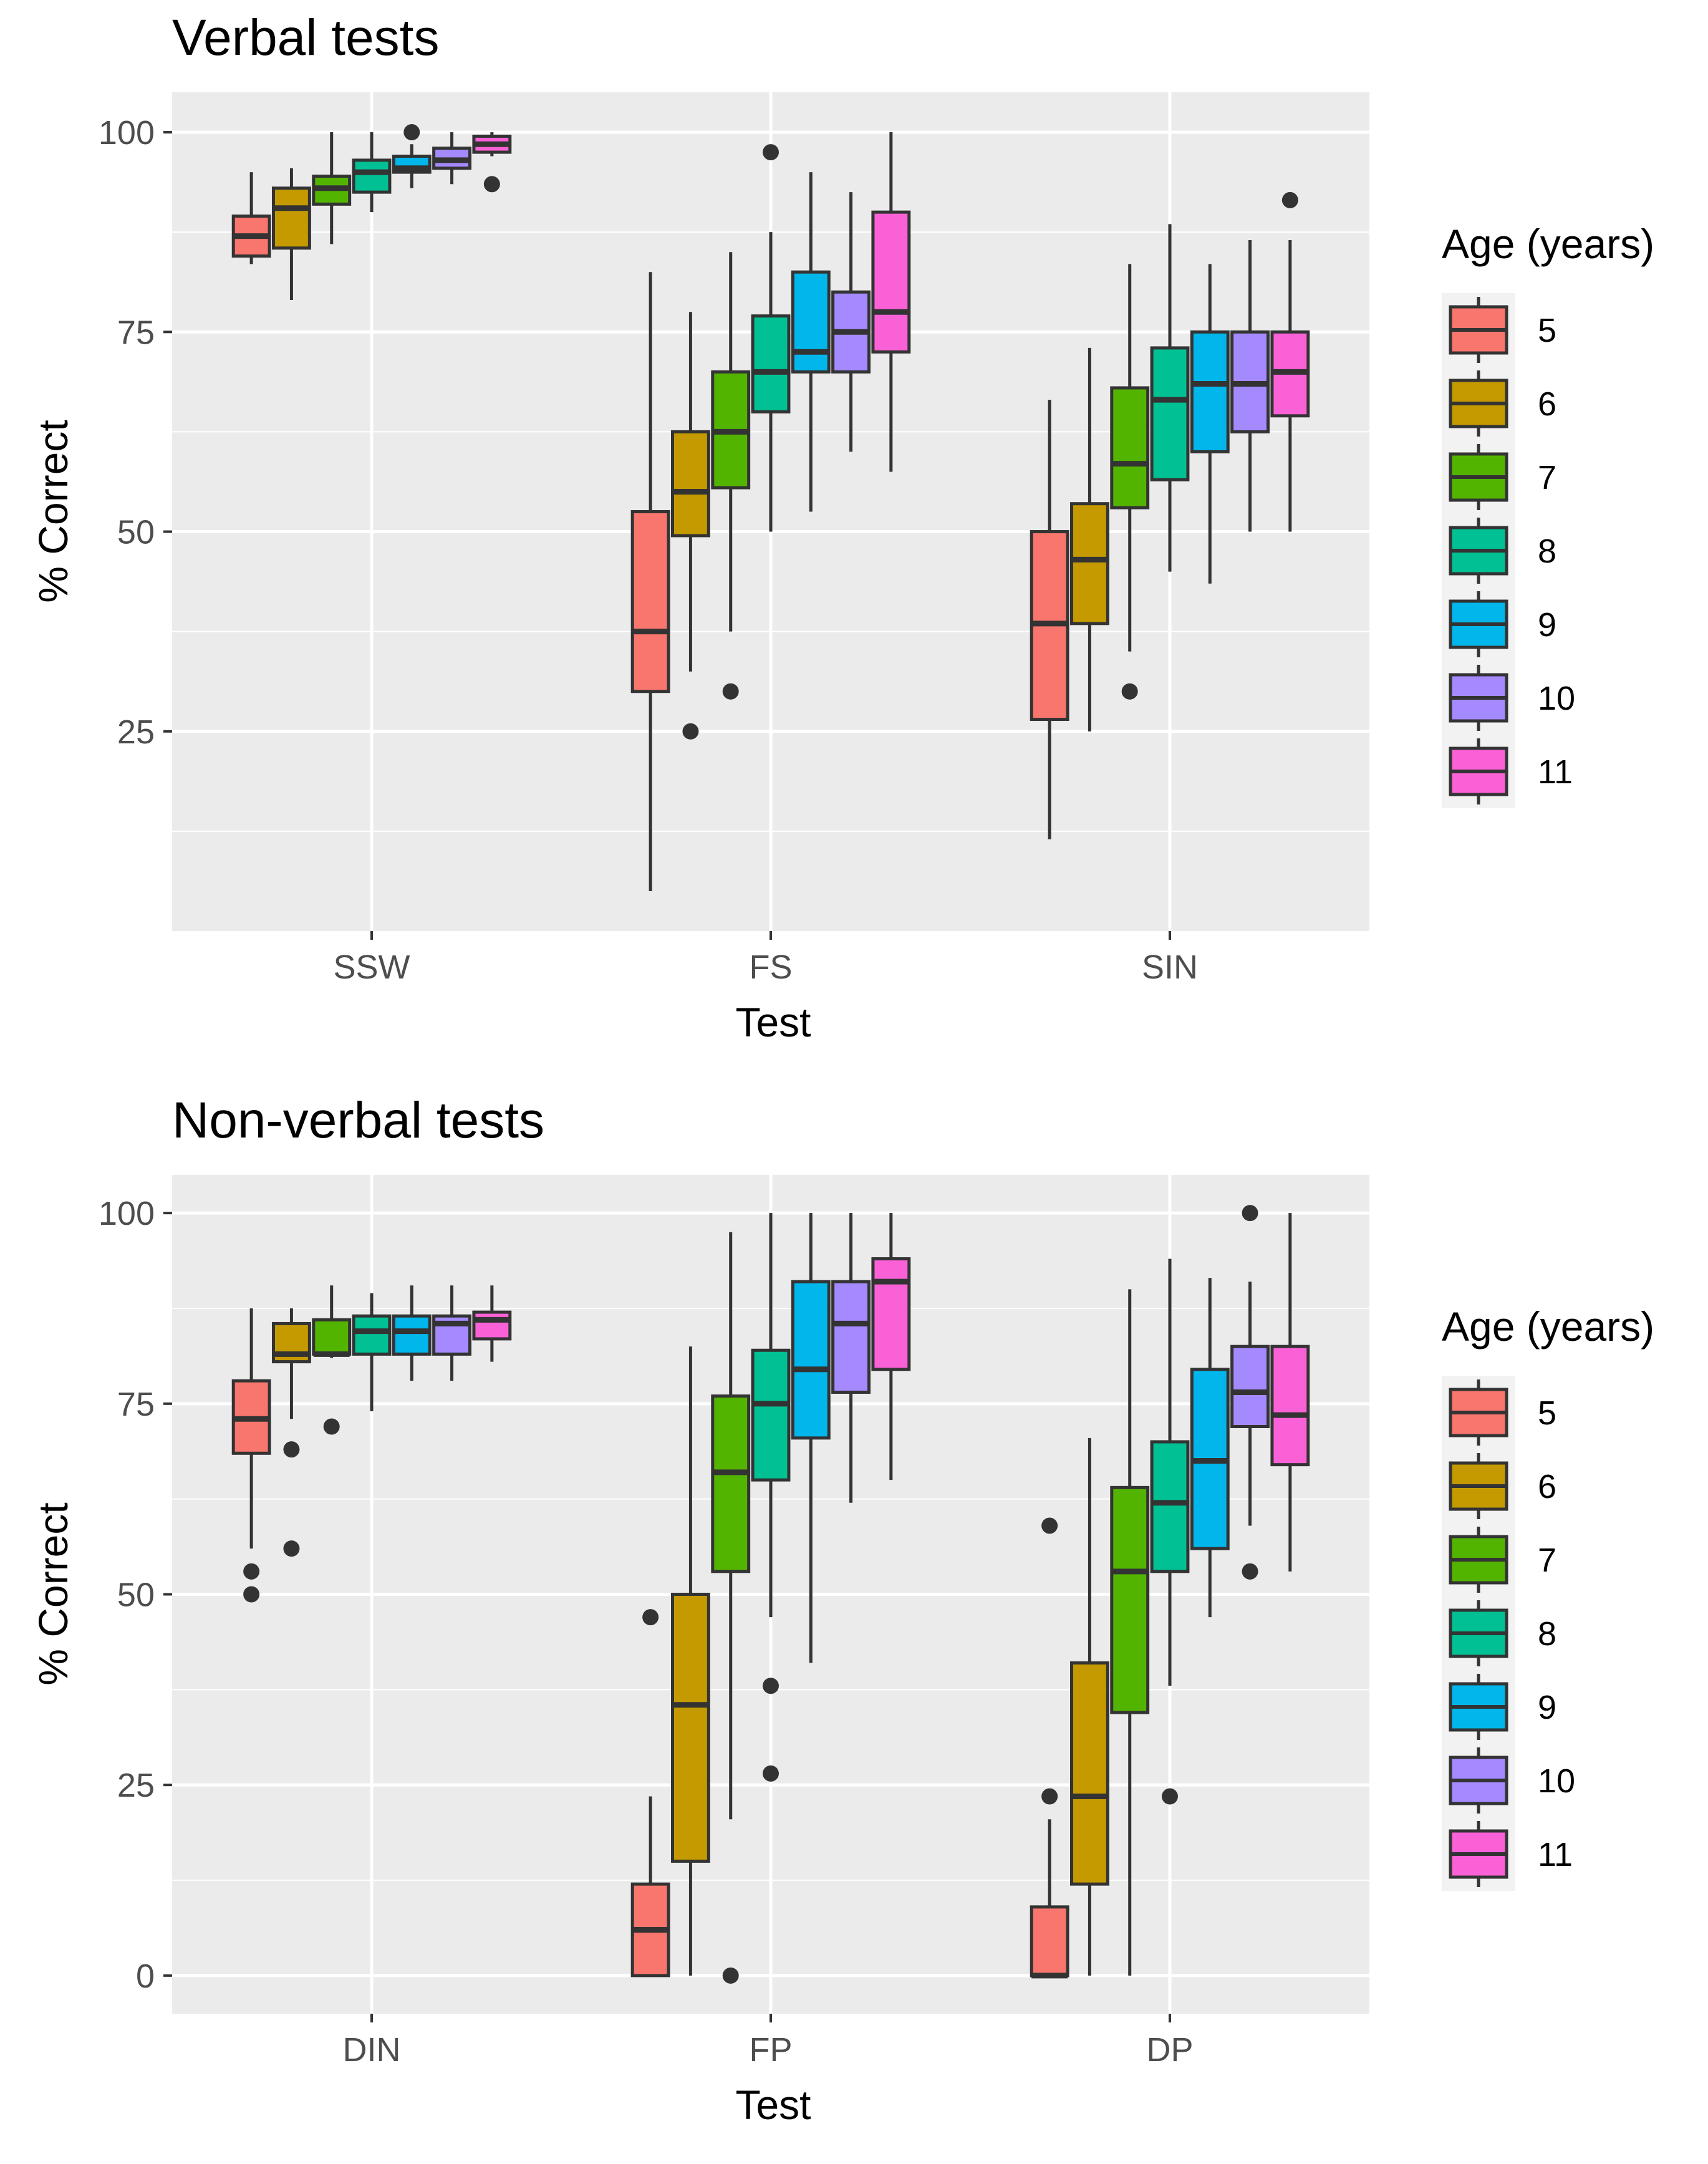  Describe the element at coordinates (1507, 1854) in the screenshot. I see `legend-key-age-11: 11` at that location.